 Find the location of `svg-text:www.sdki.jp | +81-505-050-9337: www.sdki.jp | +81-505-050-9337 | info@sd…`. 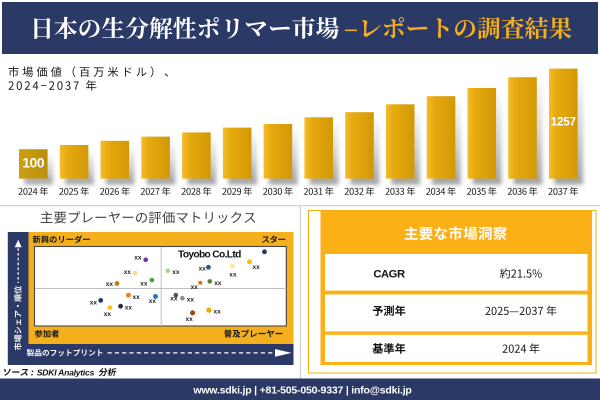

svg-text:www.sdki.jp | +81-505-050-9337: www.sdki.jp | +81-505-050-9337 | info@sd… is located at coordinates (301, 390).